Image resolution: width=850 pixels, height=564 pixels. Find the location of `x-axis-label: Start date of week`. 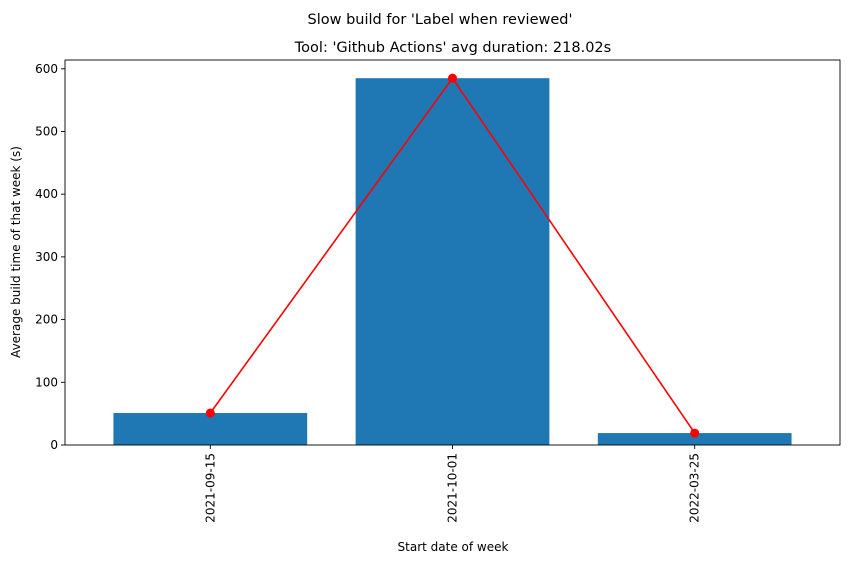

x-axis-label: Start date of week is located at coordinates (453, 547).